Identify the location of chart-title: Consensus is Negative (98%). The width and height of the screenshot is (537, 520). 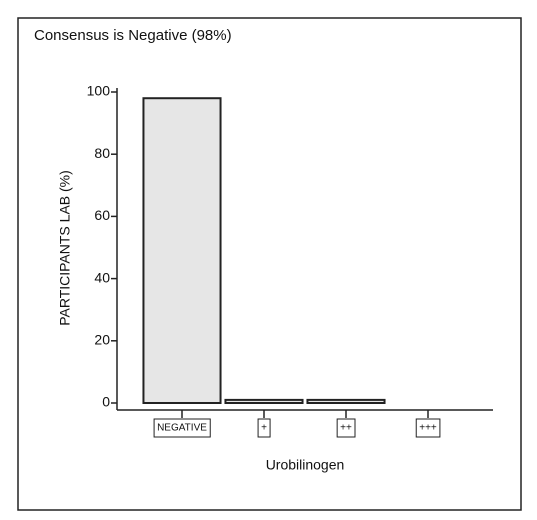
(133, 35).